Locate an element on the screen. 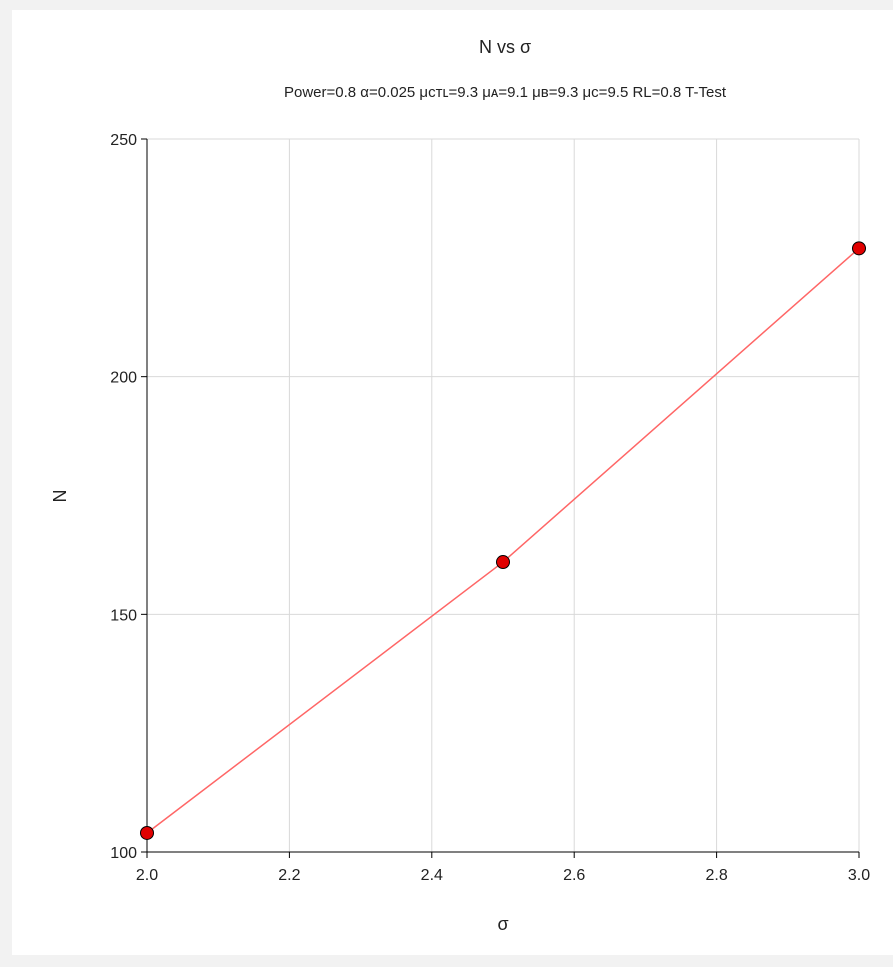 Image resolution: width=893 pixels, height=967 pixels. x-tick-label: 2.8 is located at coordinates (716, 875).